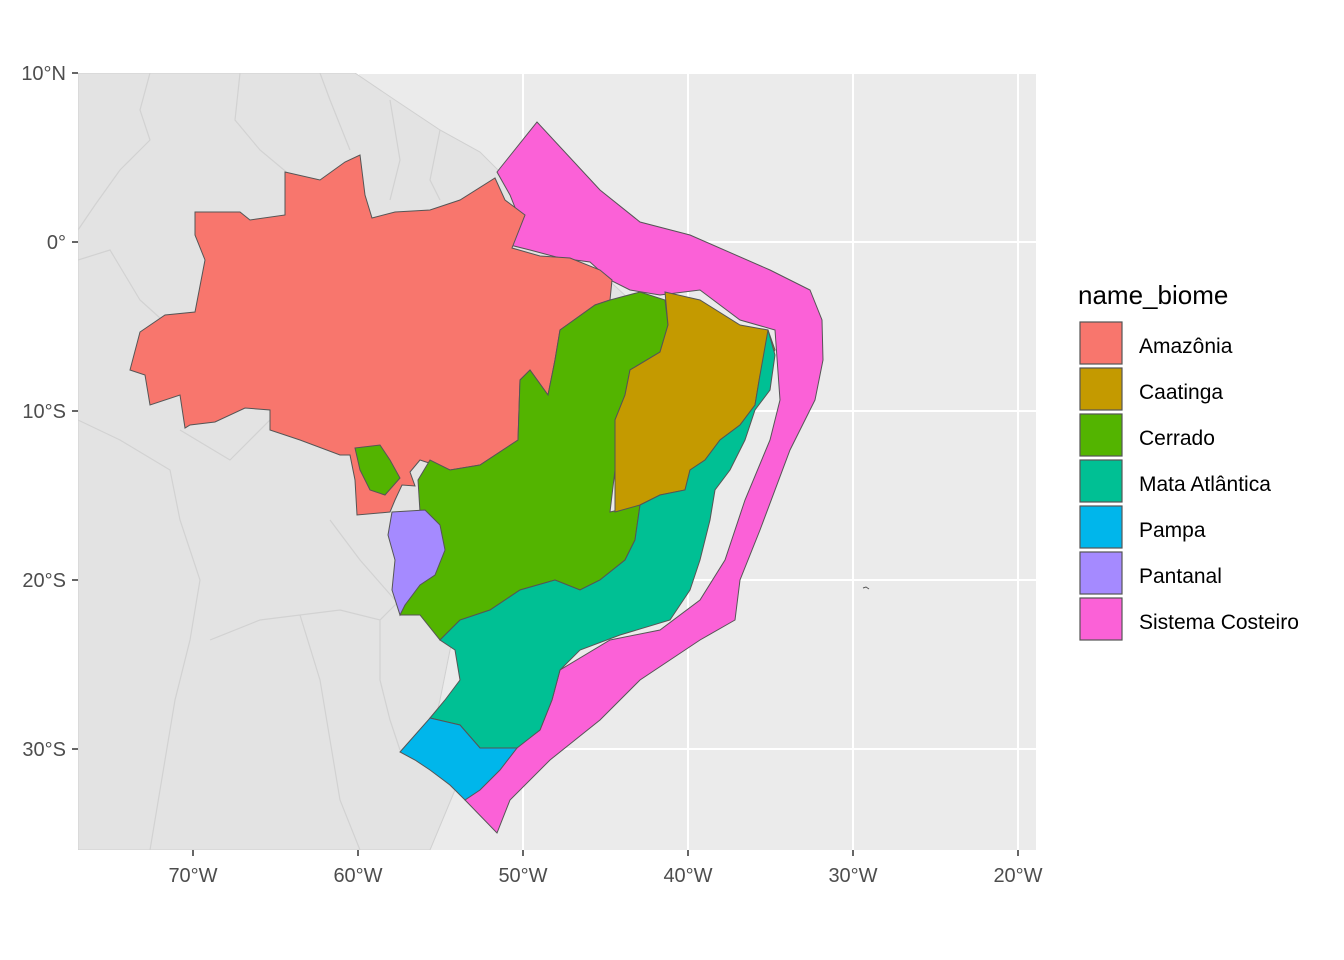 Image resolution: width=1344 pixels, height=960 pixels. What do you see at coordinates (605, 876) in the screenshot?
I see `x-axis-labels: 70°W 60°W 50°W 40°W 30°W 20°W` at bounding box center [605, 876].